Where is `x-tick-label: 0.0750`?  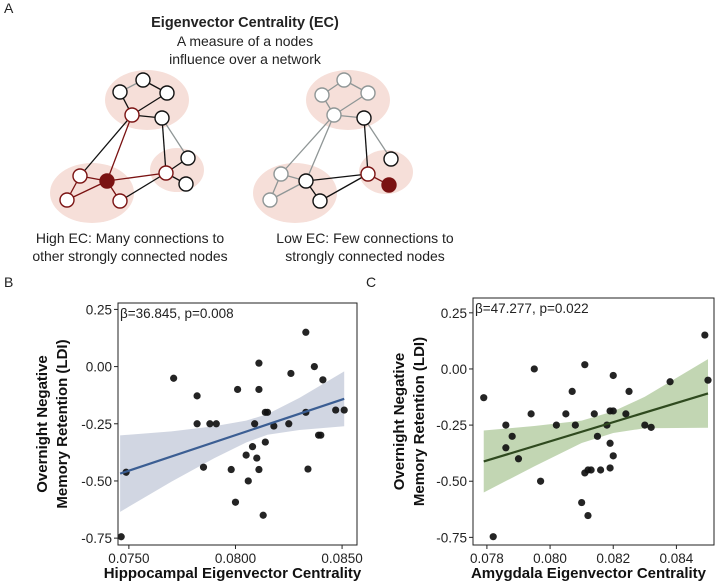 x-tick-label: 0.0750 is located at coordinates (128, 558).